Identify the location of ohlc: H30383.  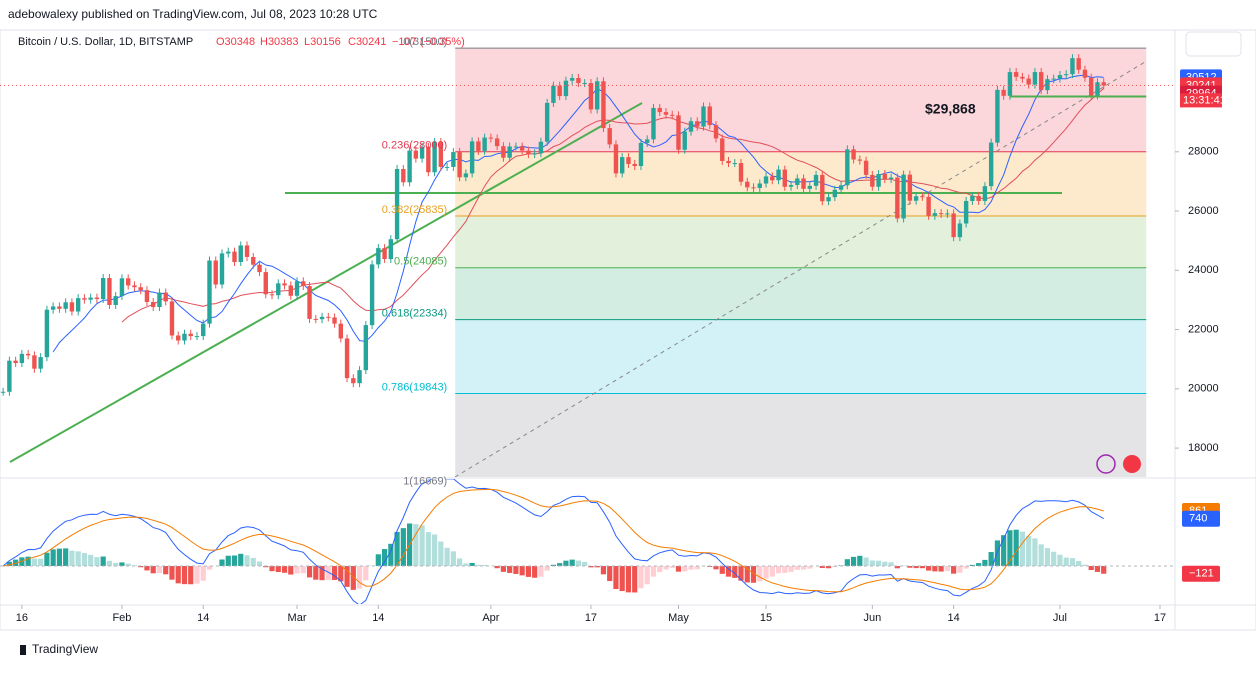
(279, 42).